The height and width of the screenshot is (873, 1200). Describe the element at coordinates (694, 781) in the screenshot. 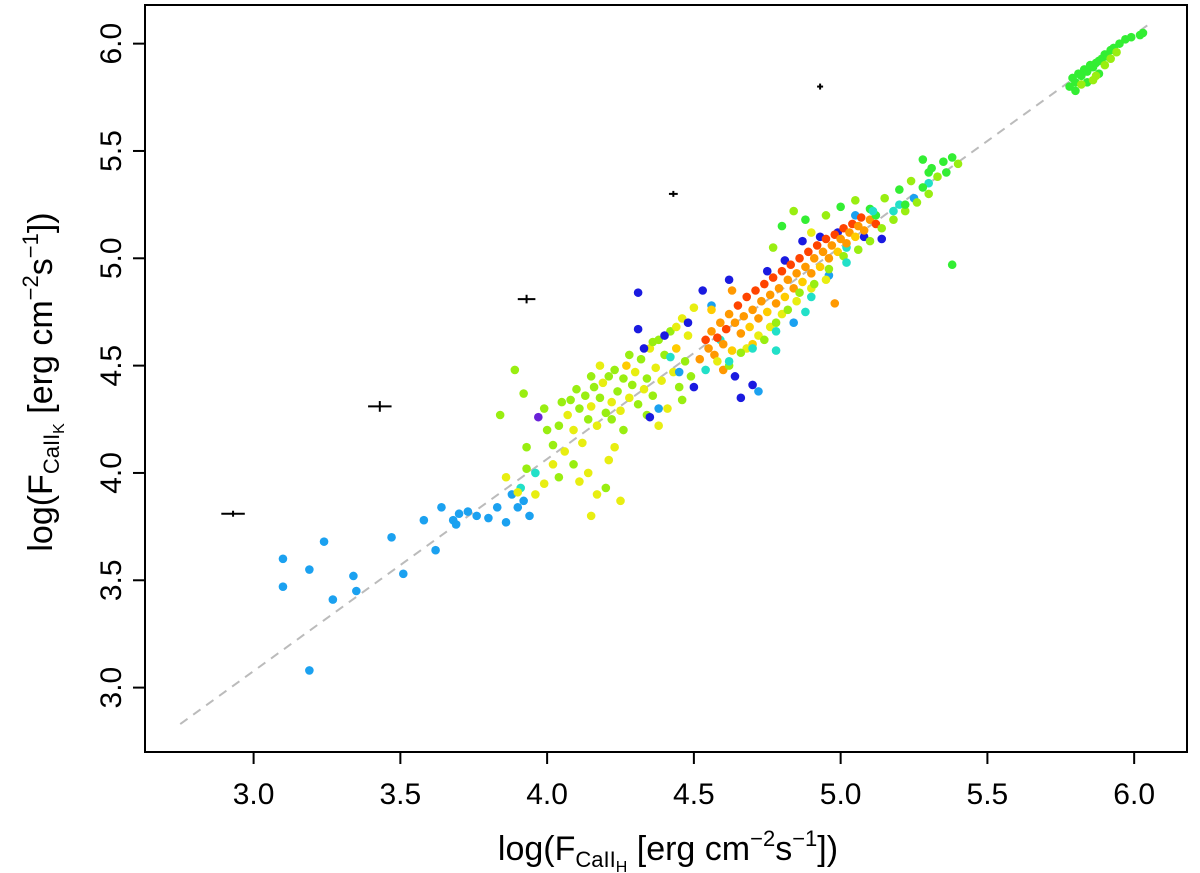

I see `x-axis: 3.0 3.5 4.0 4.5 5.0 5.5 6.0` at that location.